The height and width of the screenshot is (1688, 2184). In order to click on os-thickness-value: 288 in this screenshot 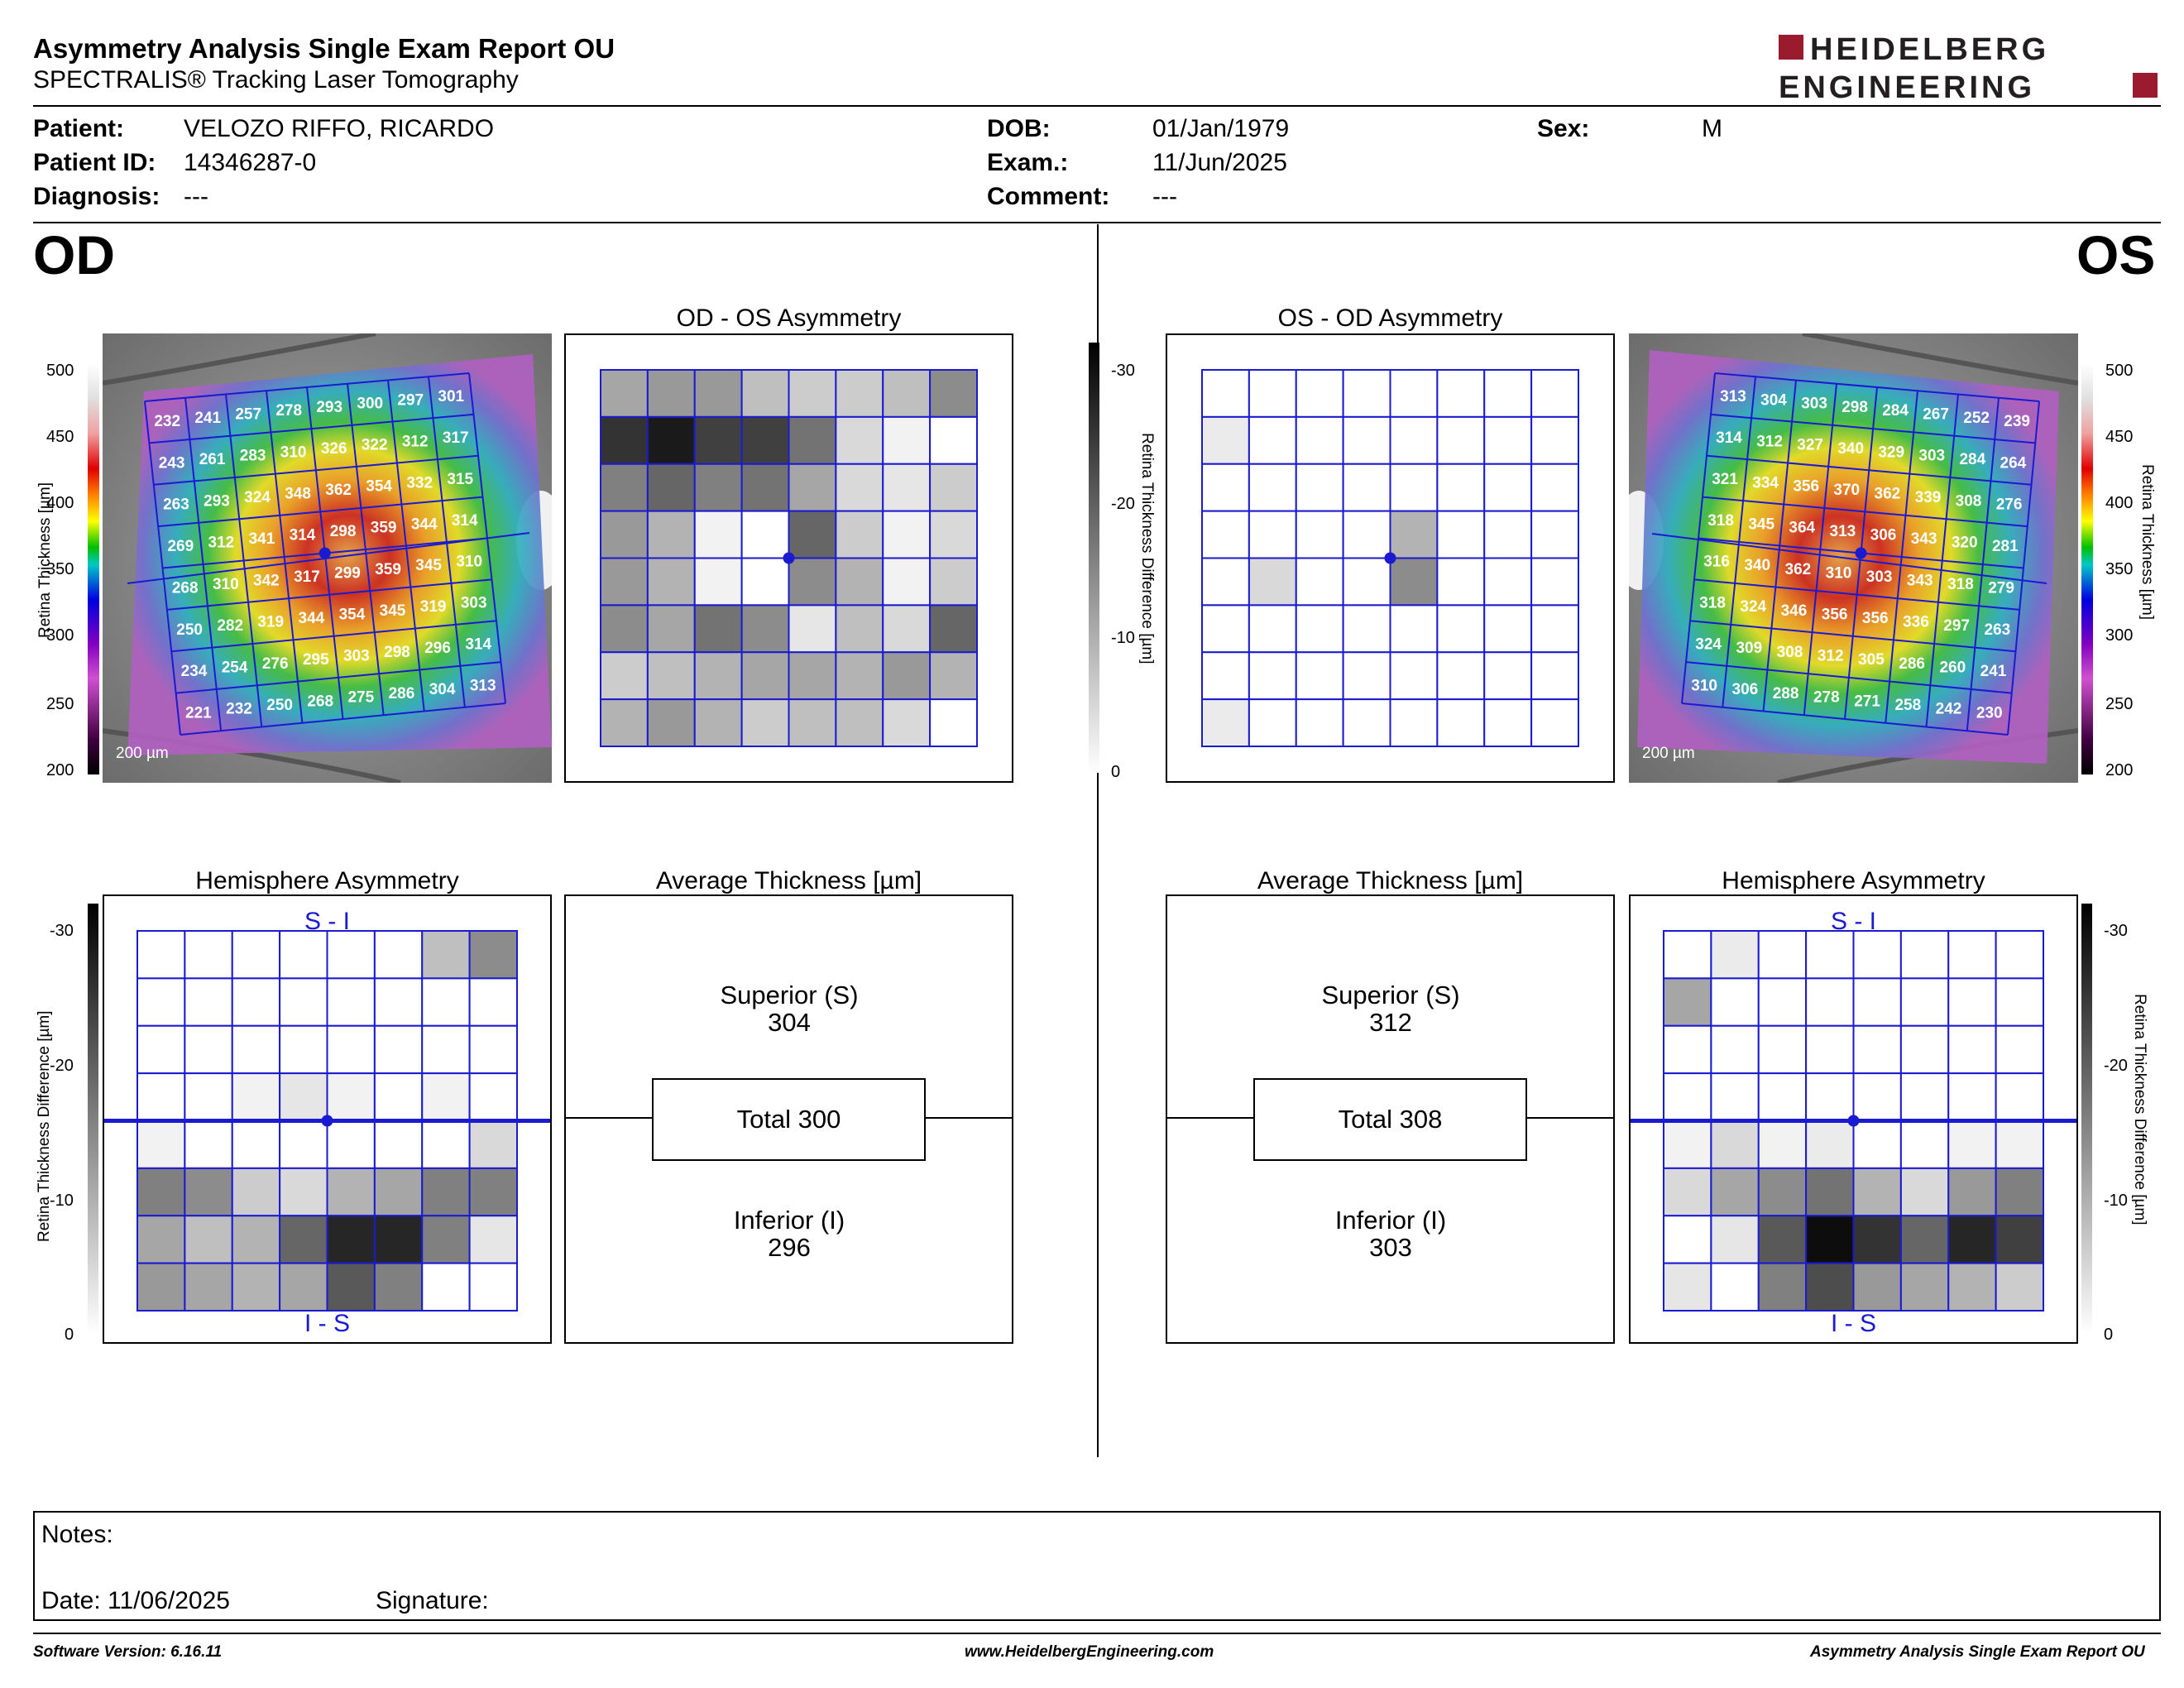, I will do `click(1786, 694)`.